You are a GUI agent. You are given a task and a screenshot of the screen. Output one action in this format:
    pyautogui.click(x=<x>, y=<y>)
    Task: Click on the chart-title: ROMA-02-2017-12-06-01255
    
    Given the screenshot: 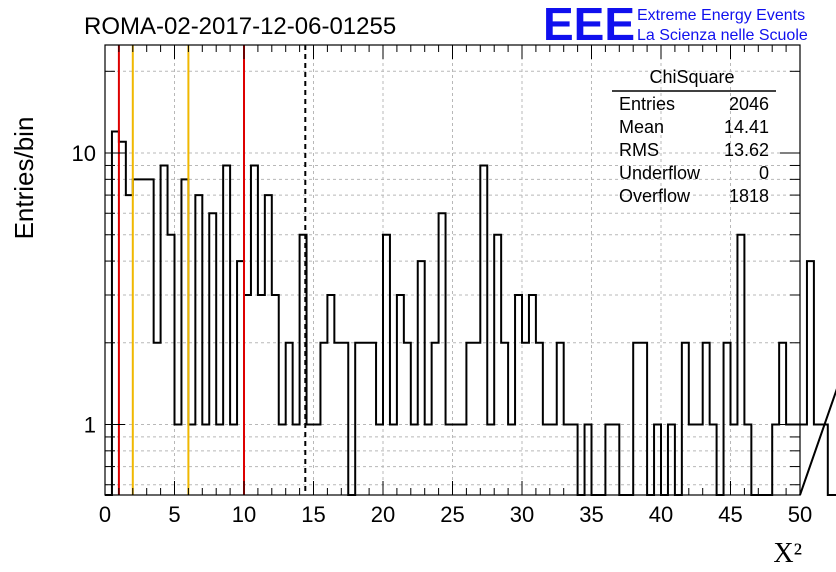 What is the action you would take?
    pyautogui.click(x=240, y=26)
    